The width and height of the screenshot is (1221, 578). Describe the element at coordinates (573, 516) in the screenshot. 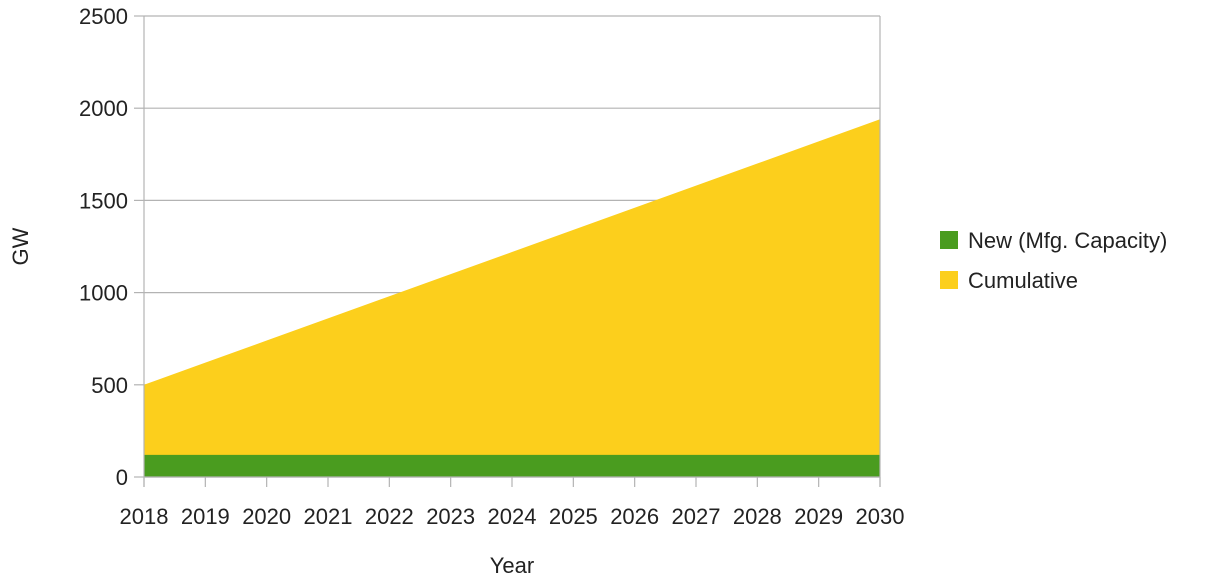

I see `x-tick-label-2025: 2025` at that location.